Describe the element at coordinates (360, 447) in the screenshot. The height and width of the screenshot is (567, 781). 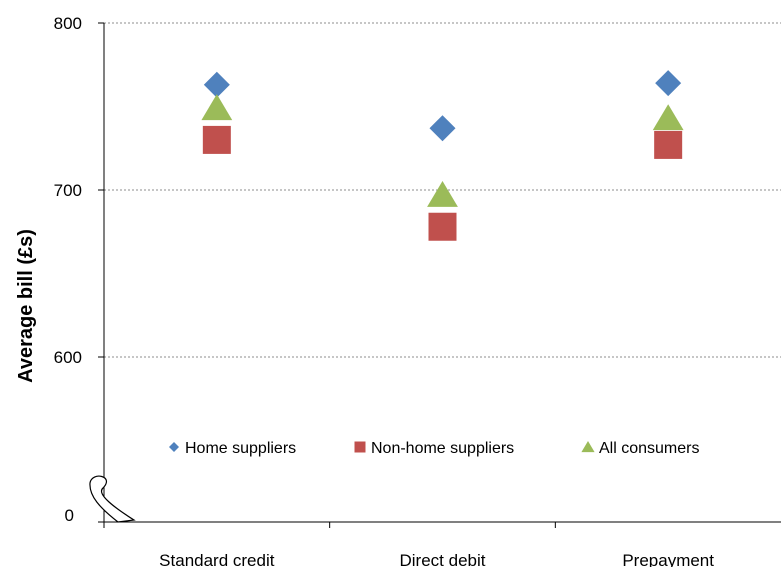
I see `legend-marker-square` at that location.